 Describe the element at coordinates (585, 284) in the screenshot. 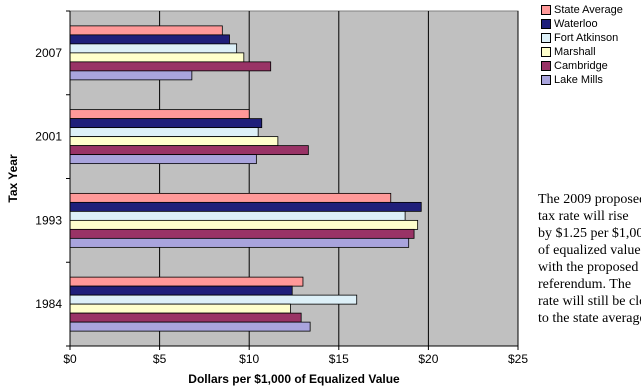

I see `note-line: referendum. The` at that location.